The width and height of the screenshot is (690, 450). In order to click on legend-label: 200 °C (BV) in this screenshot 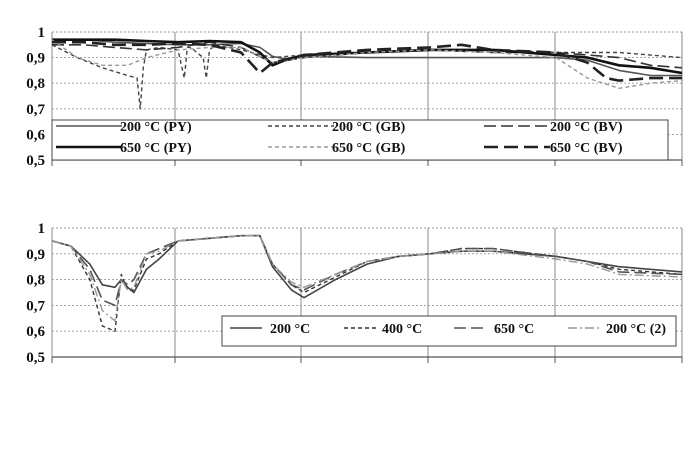, I will do `click(586, 127)`.